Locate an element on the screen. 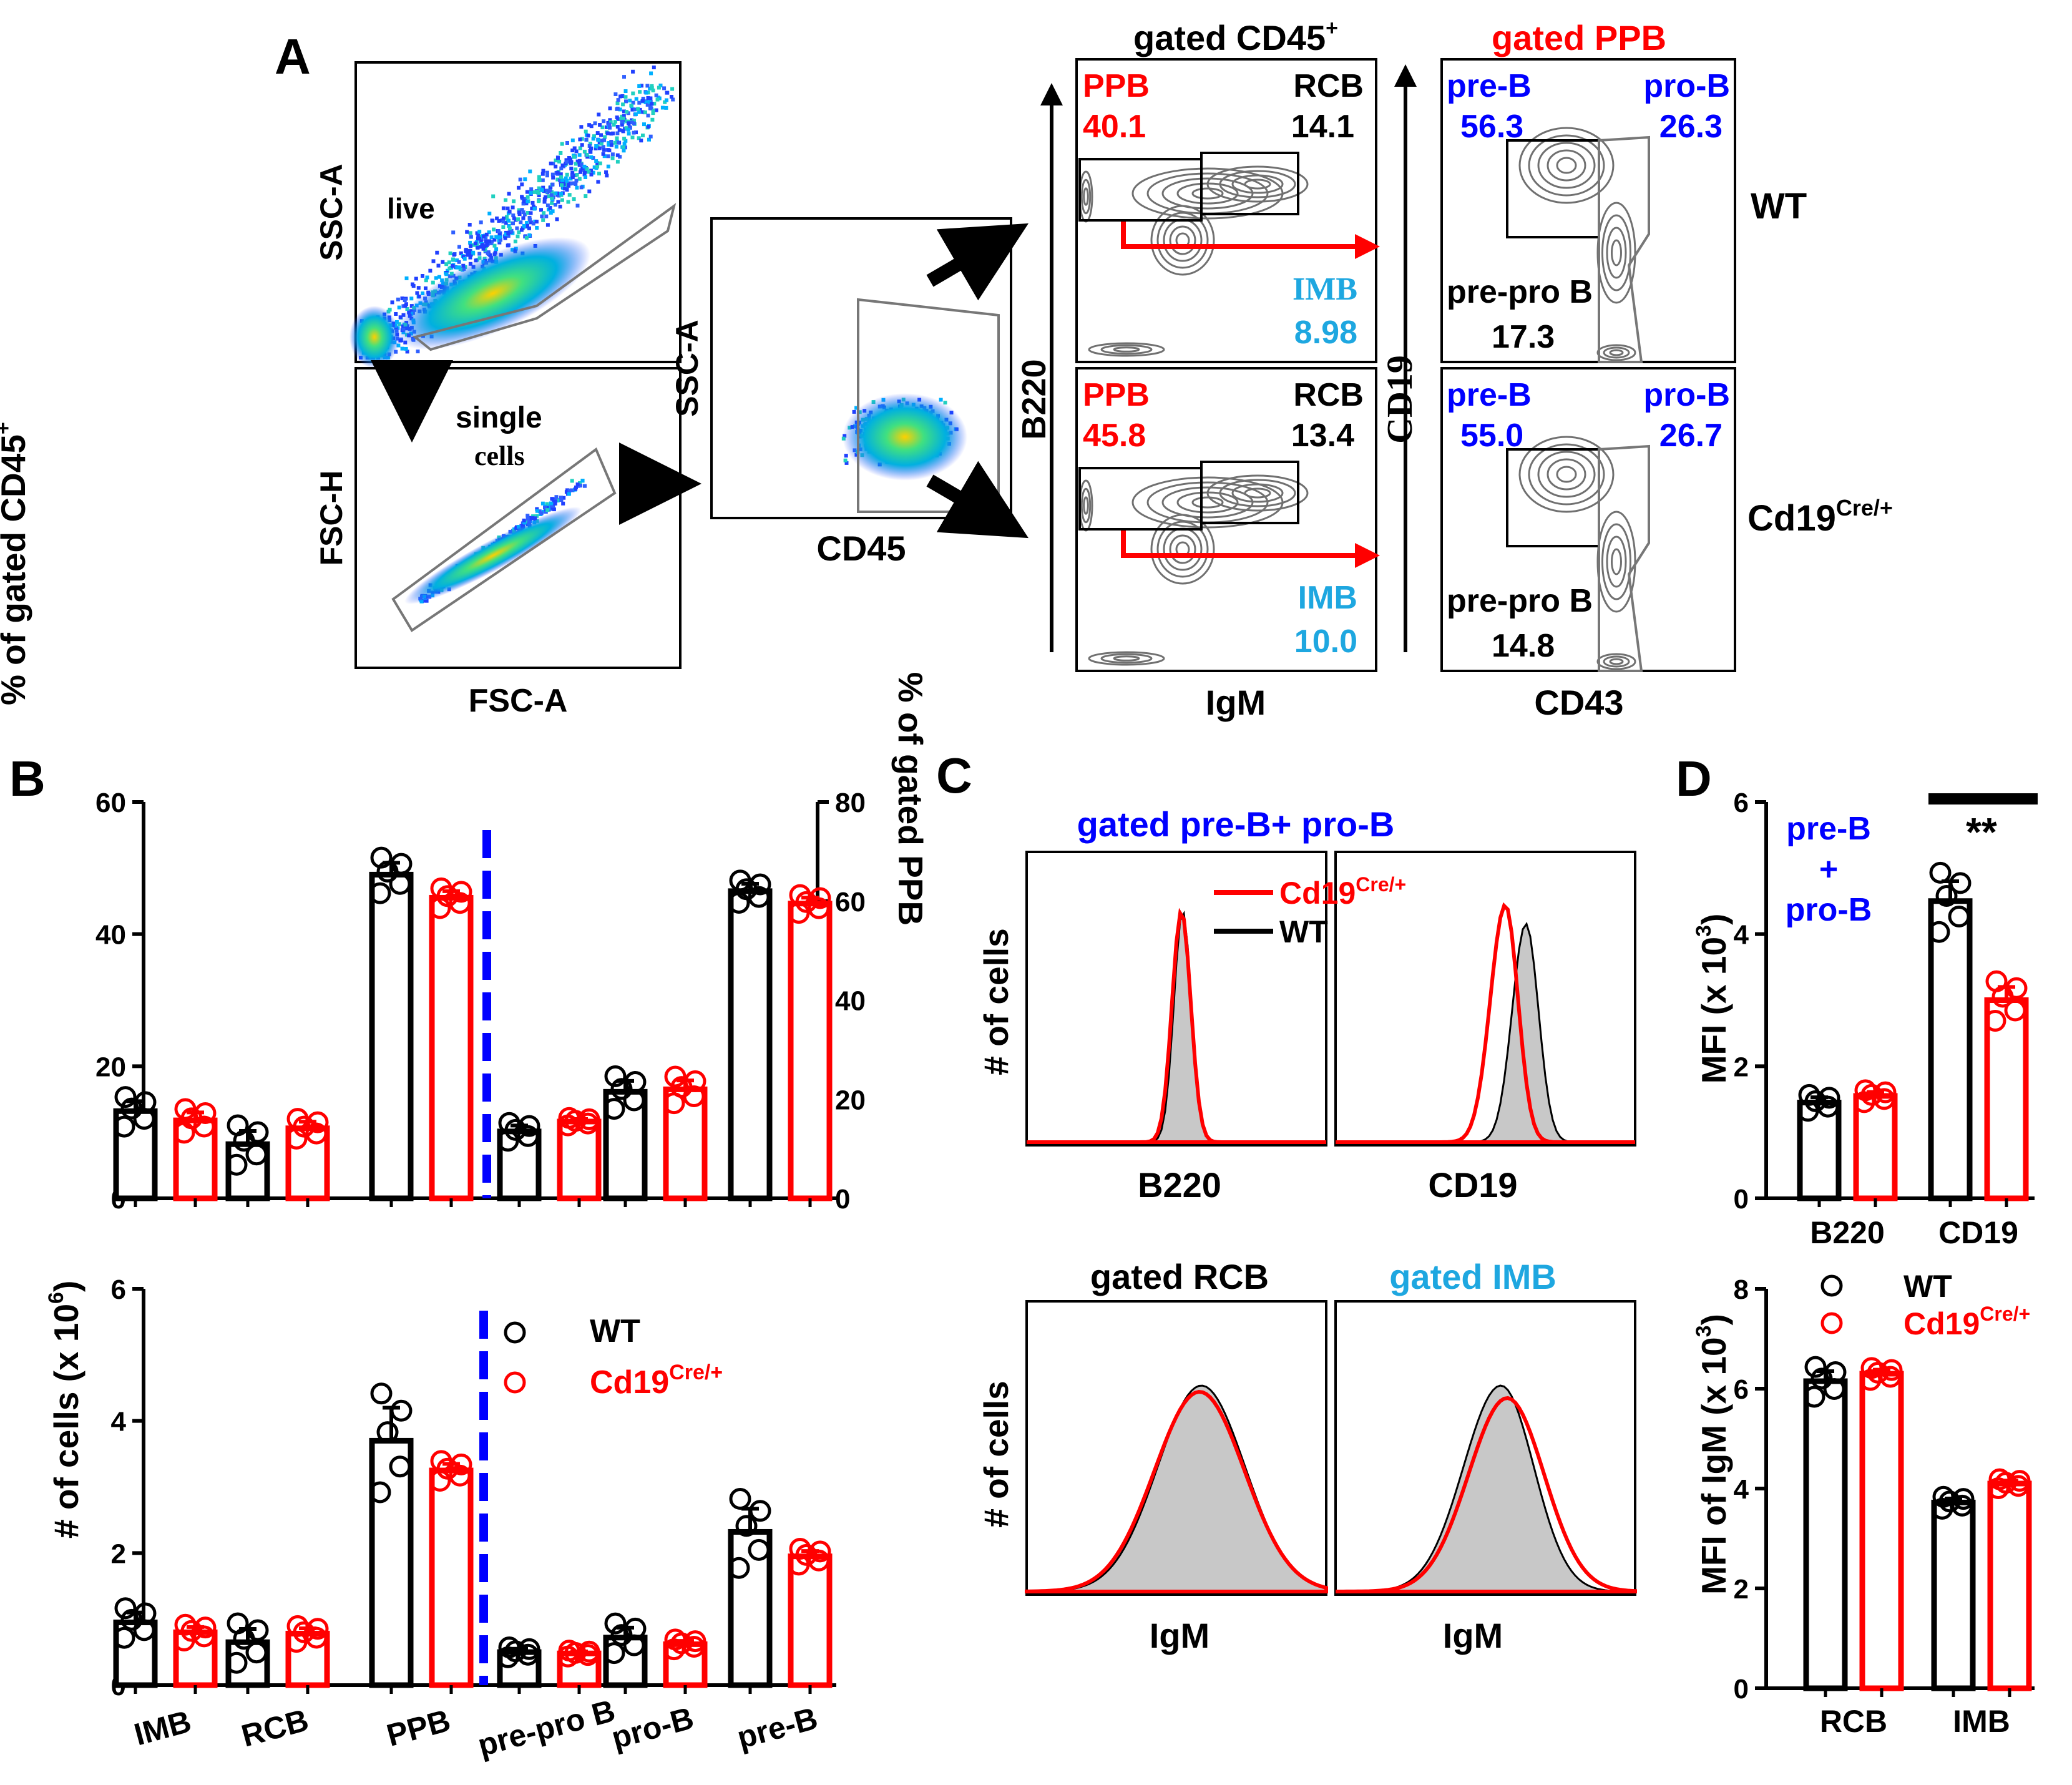  gate-rcb is located at coordinates (1249, 184).